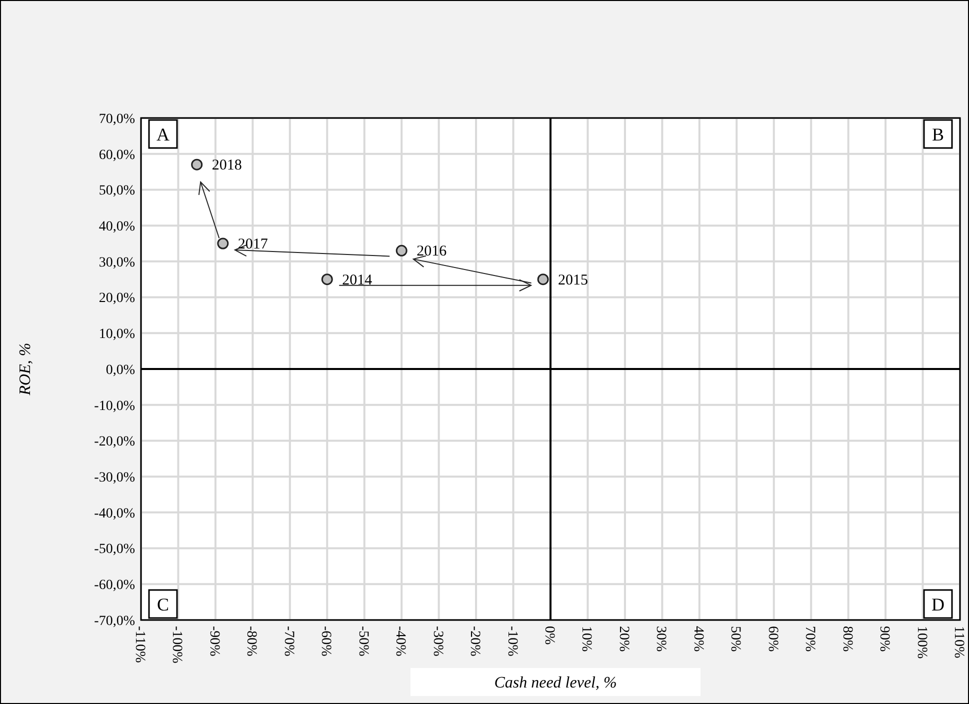 This screenshot has height=704, width=969. I want to click on x-tick-label: 100%, so click(921, 642).